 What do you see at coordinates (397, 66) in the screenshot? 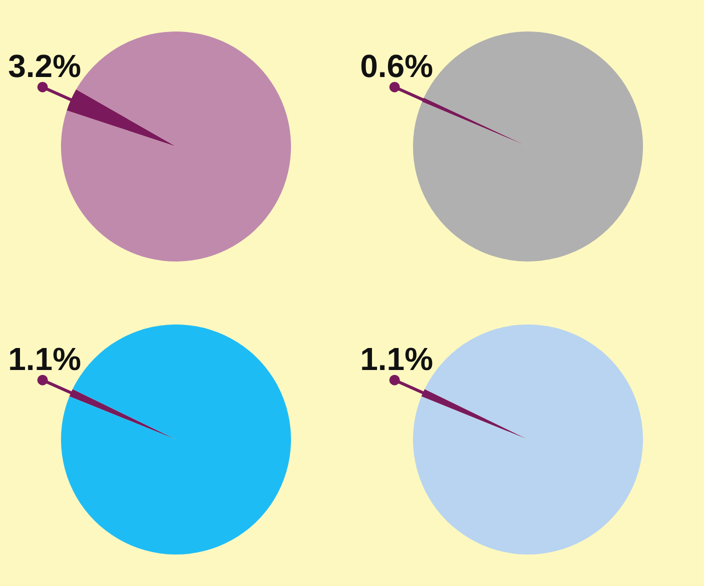
I see `data-label: 0.6%` at bounding box center [397, 66].